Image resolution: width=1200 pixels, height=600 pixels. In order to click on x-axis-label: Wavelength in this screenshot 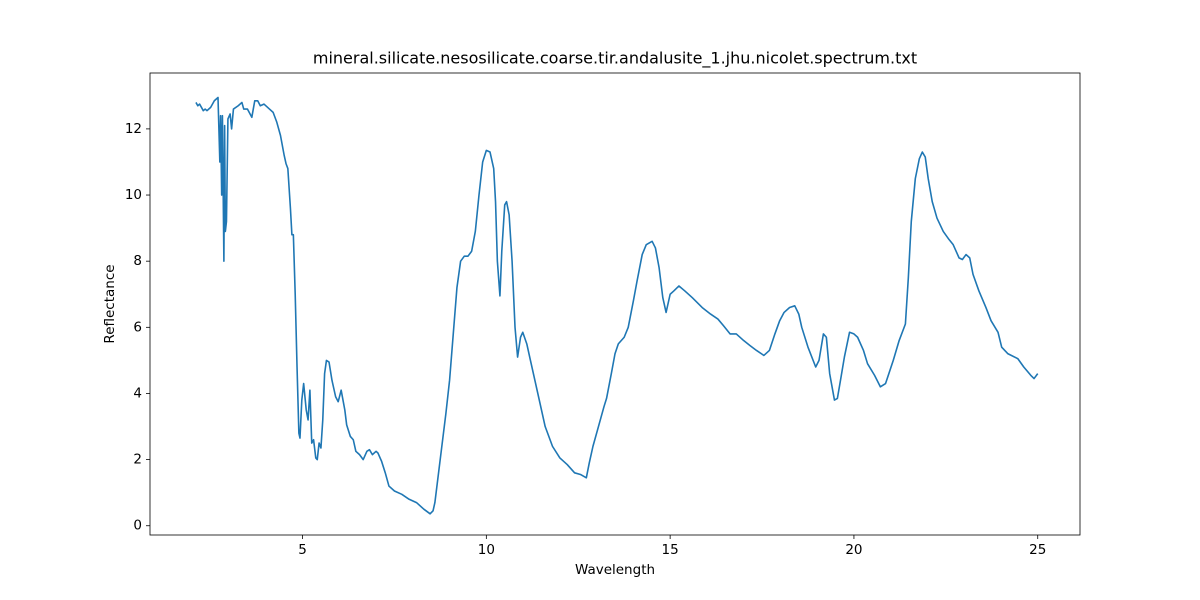, I will do `click(615, 570)`.